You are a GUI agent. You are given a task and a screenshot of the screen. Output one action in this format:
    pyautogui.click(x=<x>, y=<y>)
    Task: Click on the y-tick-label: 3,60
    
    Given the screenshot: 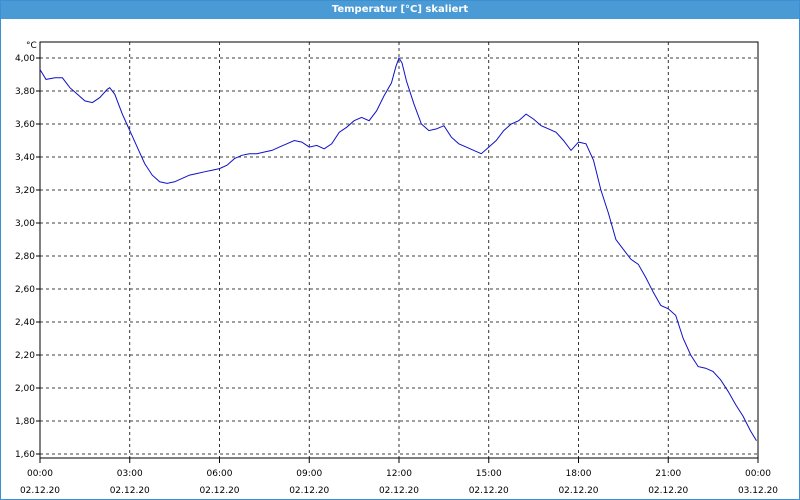 What is the action you would take?
    pyautogui.click(x=25, y=125)
    